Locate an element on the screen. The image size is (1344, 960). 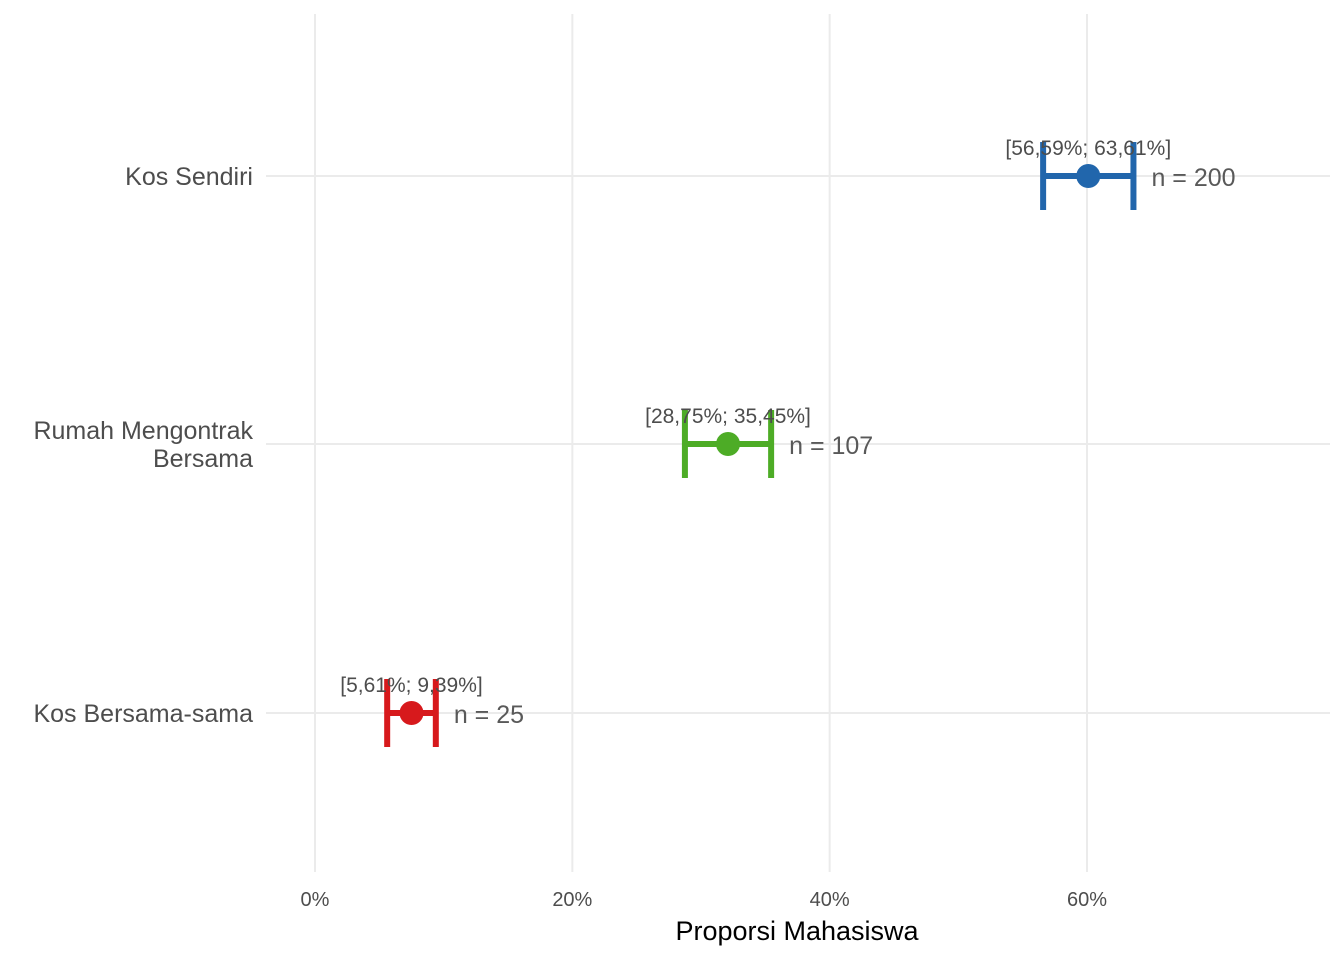
x-tick-label: 60% is located at coordinates (1087, 900).